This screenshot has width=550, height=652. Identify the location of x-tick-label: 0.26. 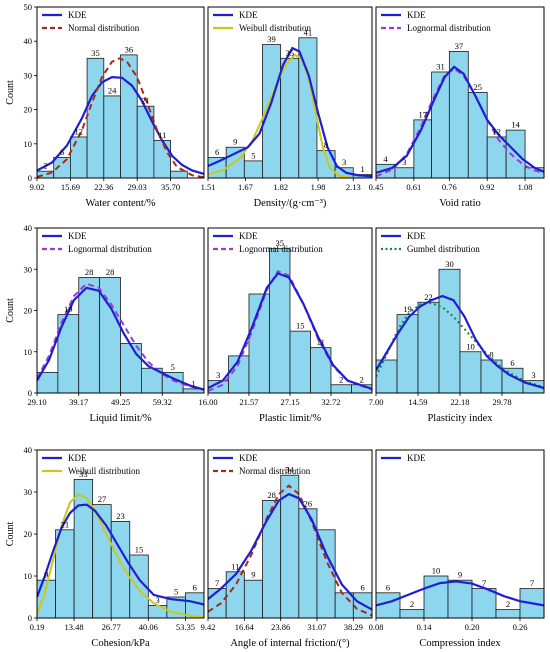
(520, 627).